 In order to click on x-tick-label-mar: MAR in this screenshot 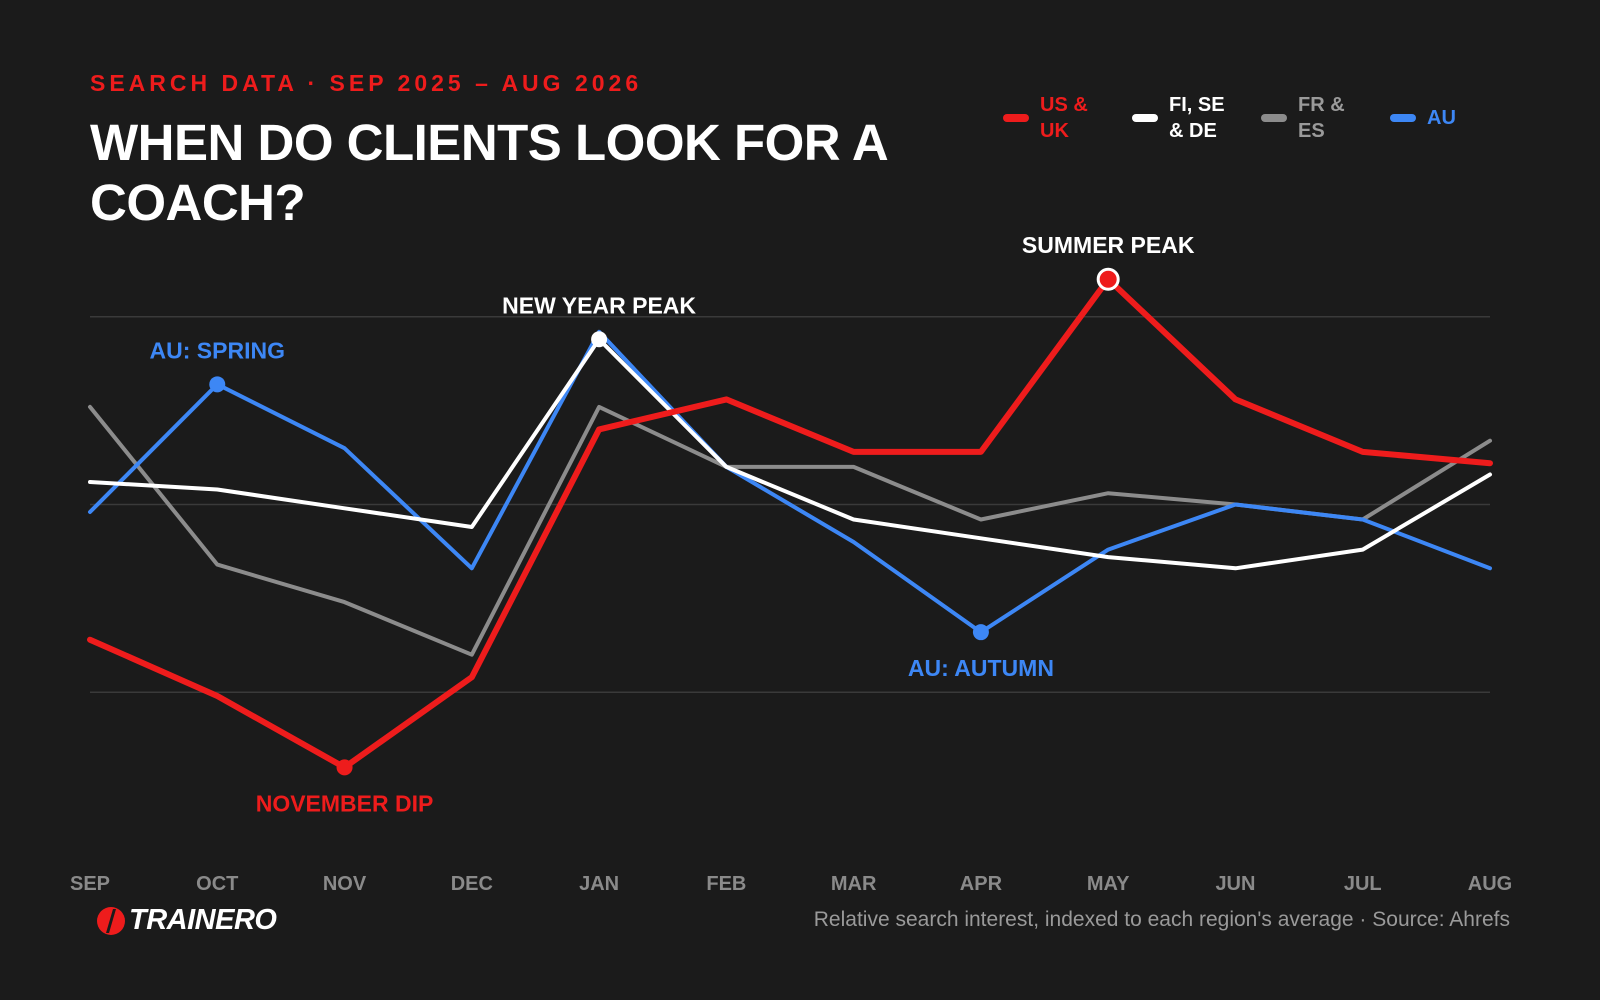, I will do `click(854, 884)`.